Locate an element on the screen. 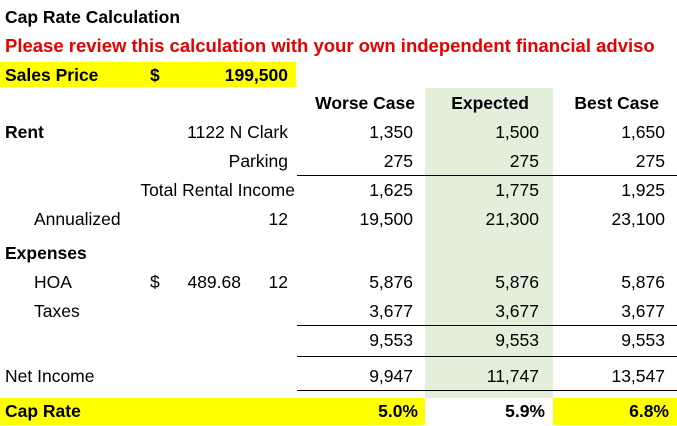 The image size is (677, 426). hoa-expected: 5,876 is located at coordinates (517, 282).